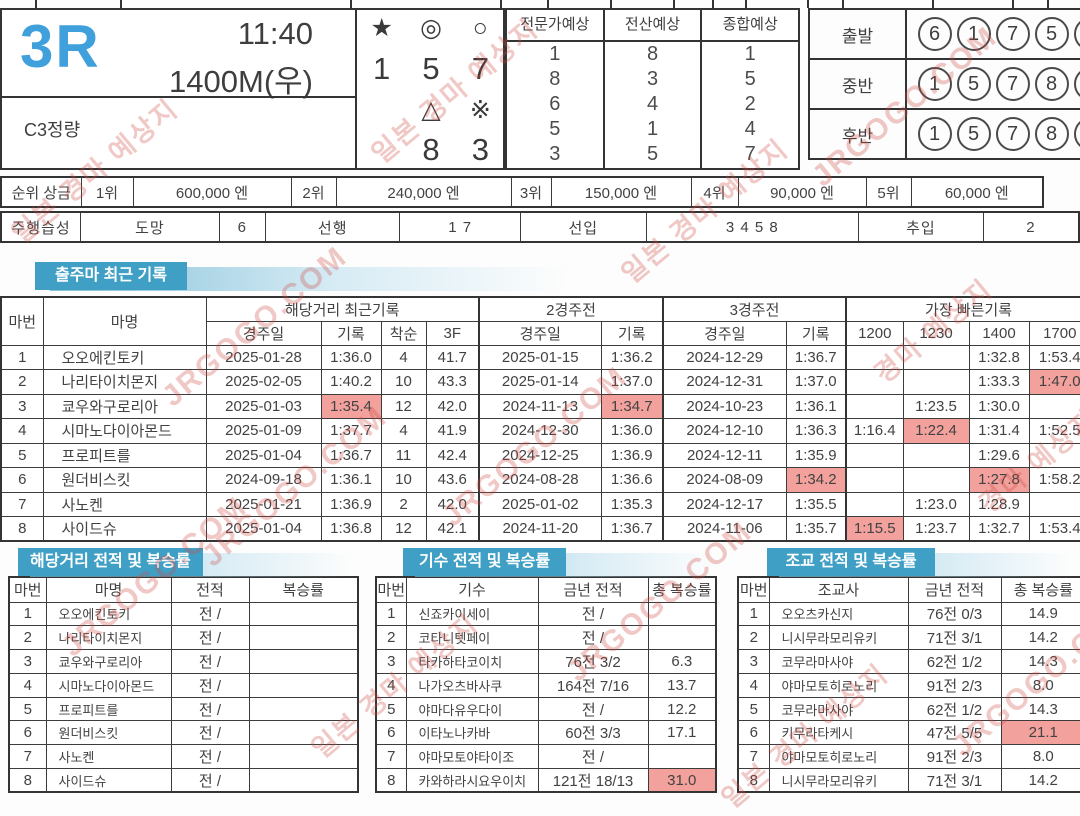 The height and width of the screenshot is (816, 1080). I want to click on table-cell: 타카하타코이치, so click(472, 662).